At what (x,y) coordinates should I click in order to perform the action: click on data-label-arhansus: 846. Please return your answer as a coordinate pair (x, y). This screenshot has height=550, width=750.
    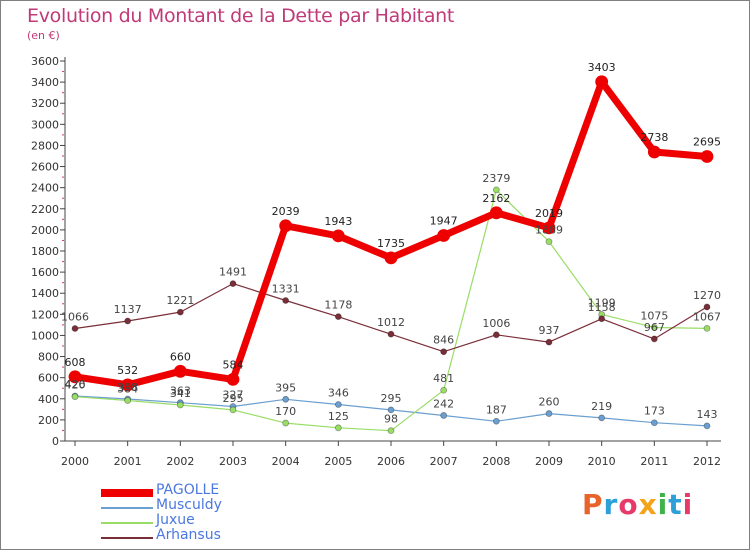
    Looking at the image, I should click on (443, 340).